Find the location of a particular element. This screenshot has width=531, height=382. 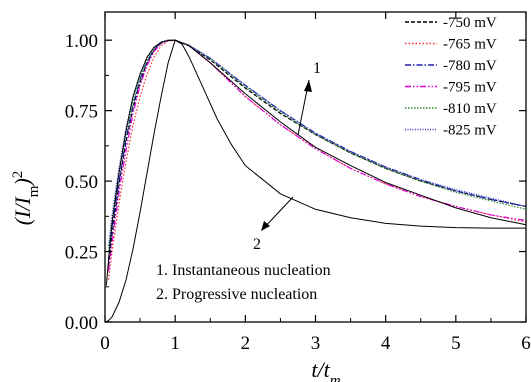

curve1-label: 1 is located at coordinates (317, 68).